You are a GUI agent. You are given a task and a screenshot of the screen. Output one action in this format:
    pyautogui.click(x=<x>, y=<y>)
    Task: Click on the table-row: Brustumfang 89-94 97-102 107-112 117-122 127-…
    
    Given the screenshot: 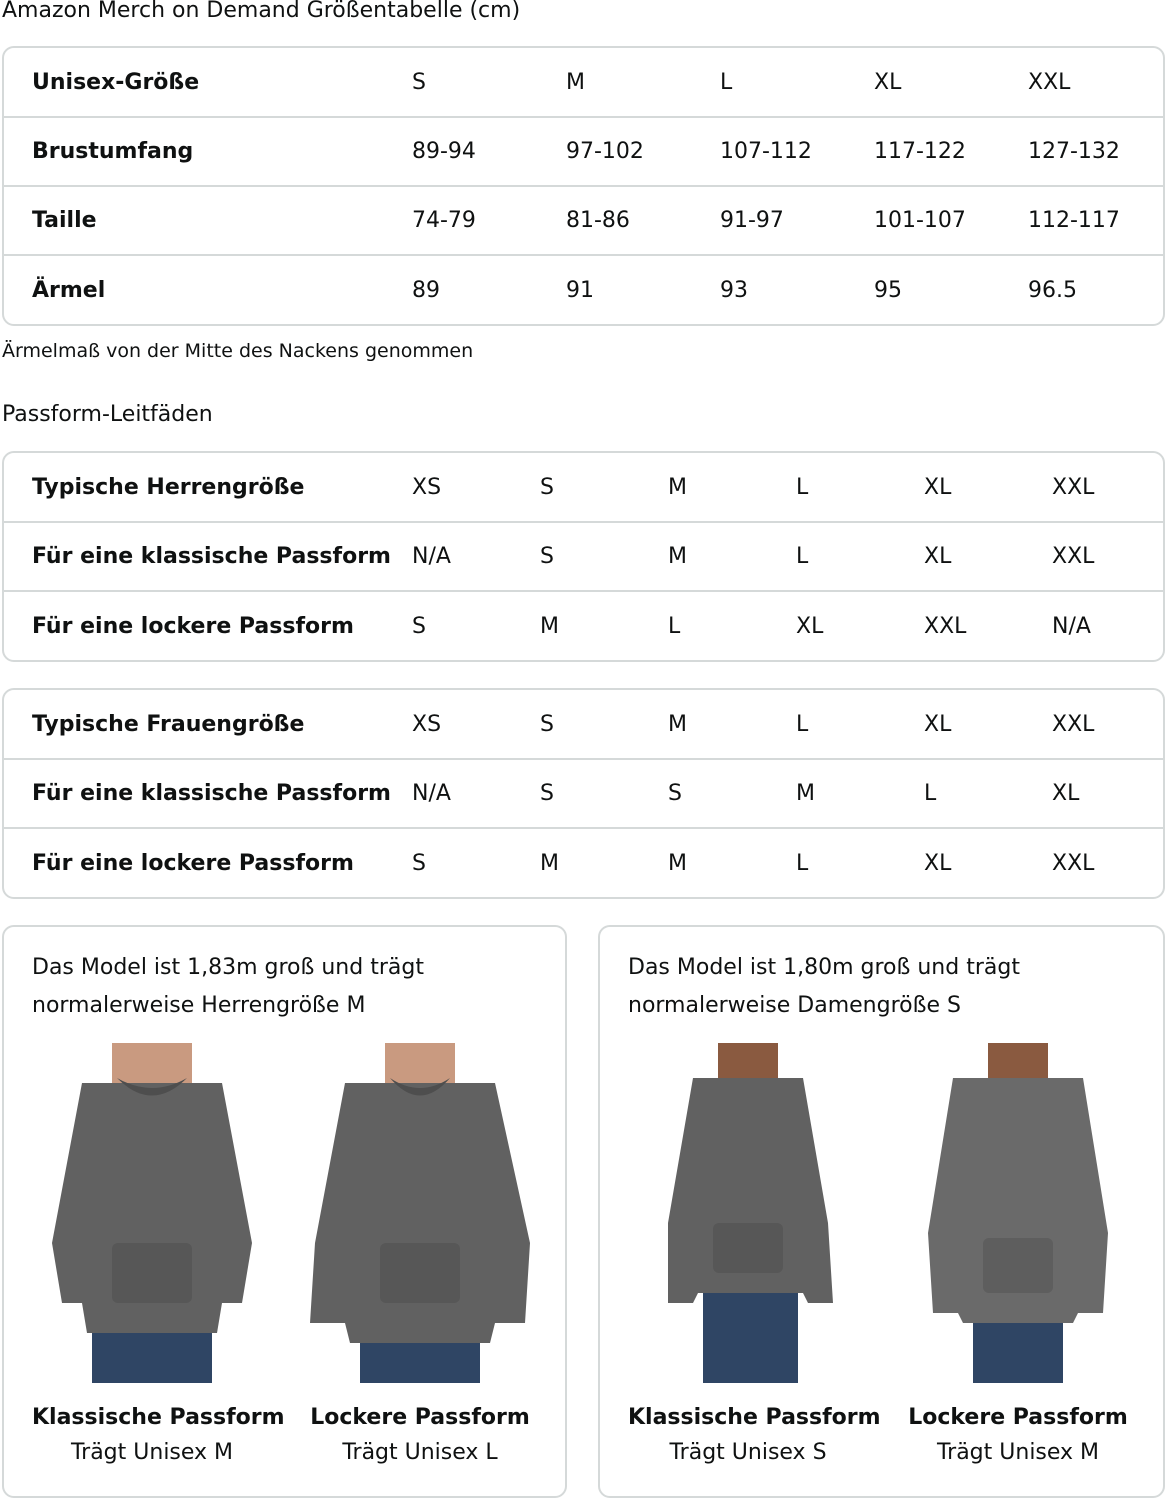 What is the action you would take?
    pyautogui.click(x=583, y=151)
    